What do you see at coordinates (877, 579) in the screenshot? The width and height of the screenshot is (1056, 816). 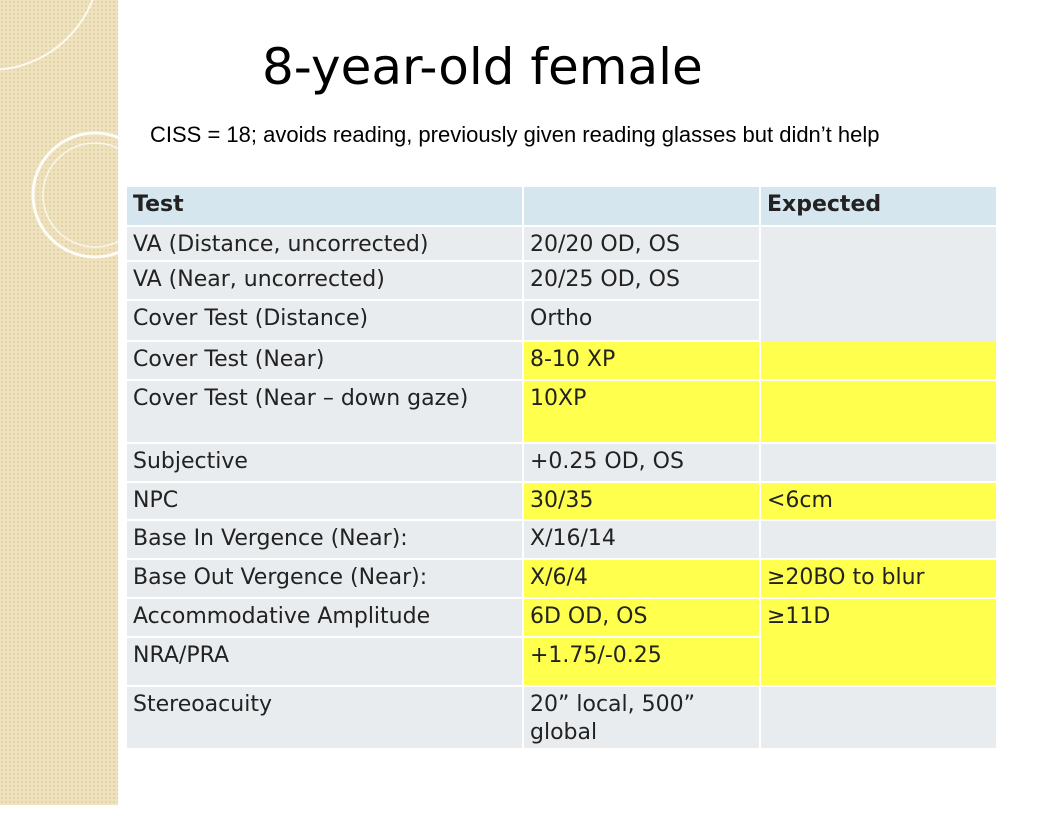 I see `table-cell: ≥20BO to blur` at bounding box center [877, 579].